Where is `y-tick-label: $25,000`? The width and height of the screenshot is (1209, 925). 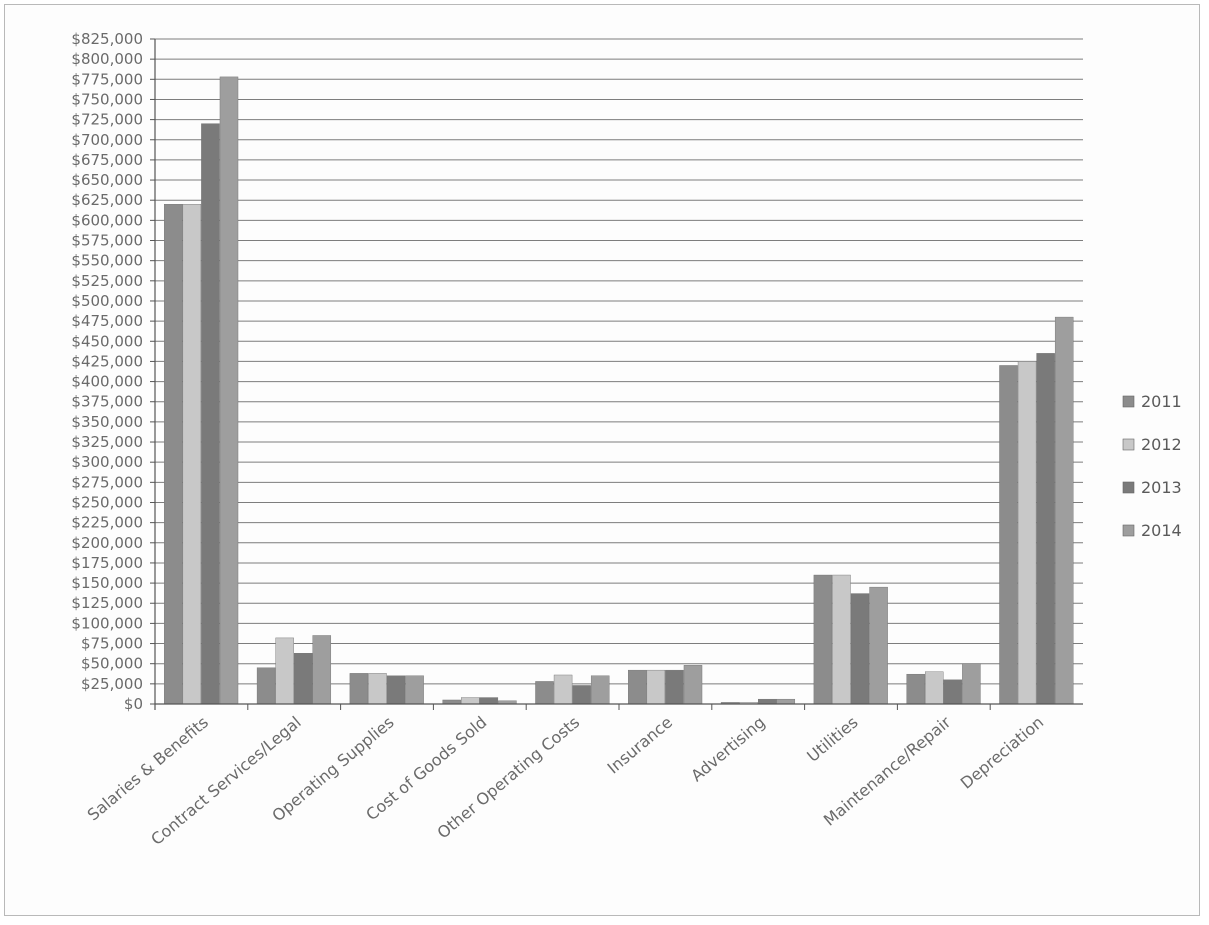
y-tick-label: $25,000 is located at coordinates (112, 684).